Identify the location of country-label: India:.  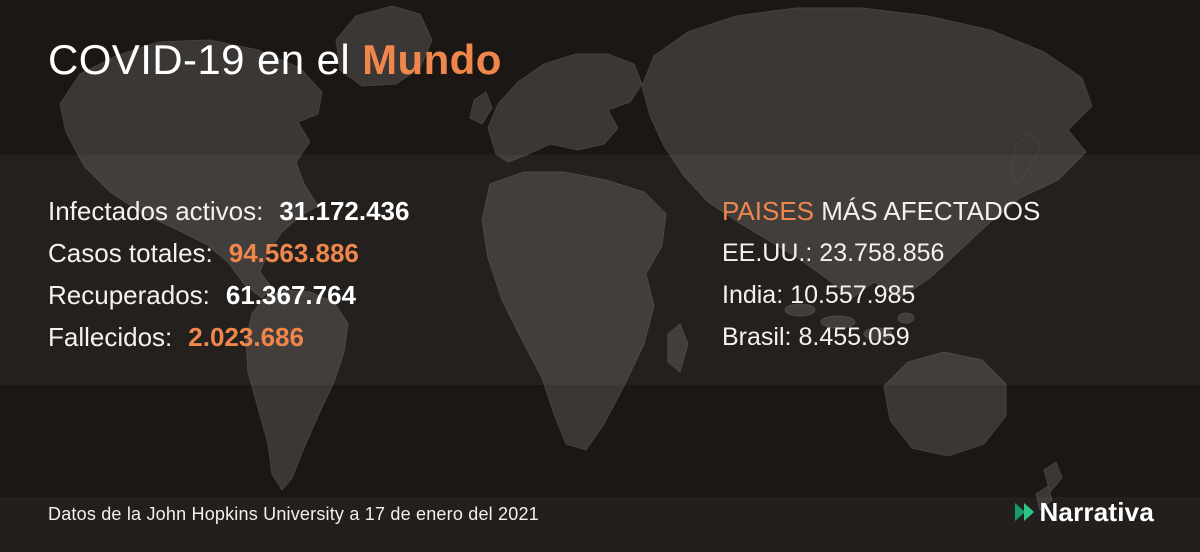
(753, 295).